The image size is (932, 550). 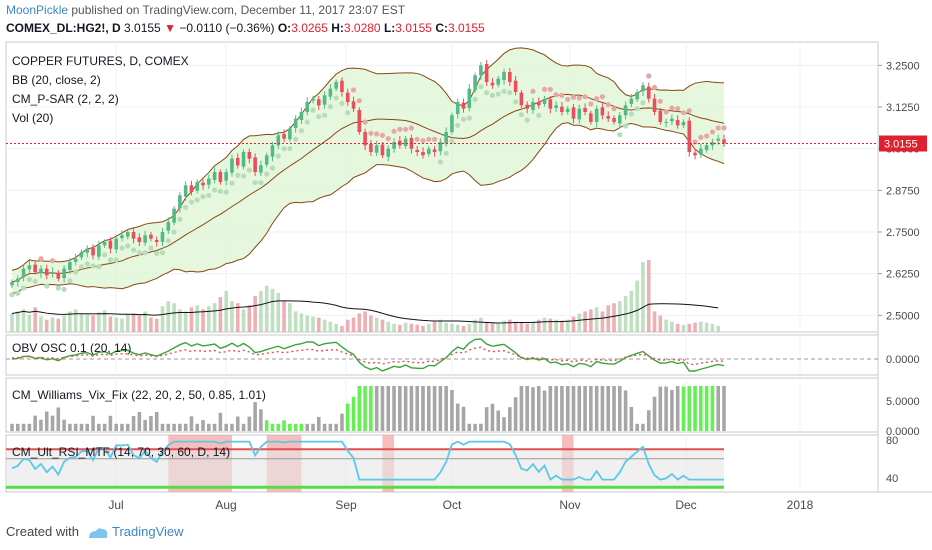 I want to click on x-tick-label: Dec, so click(x=685, y=505).